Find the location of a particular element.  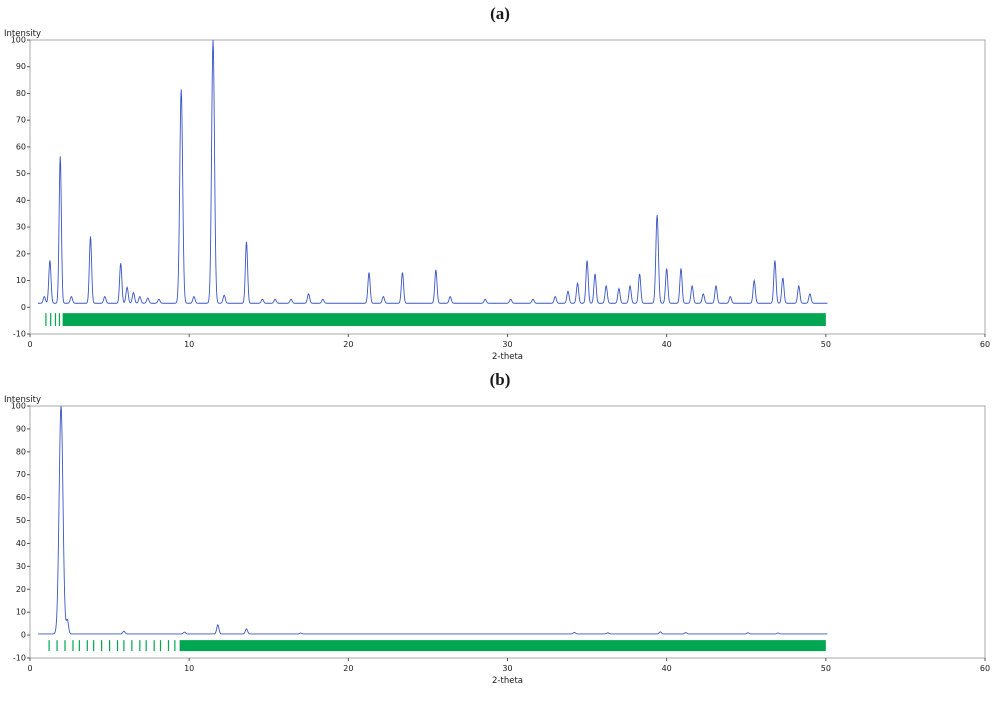

panel-a-title: (a) is located at coordinates (500, 13).